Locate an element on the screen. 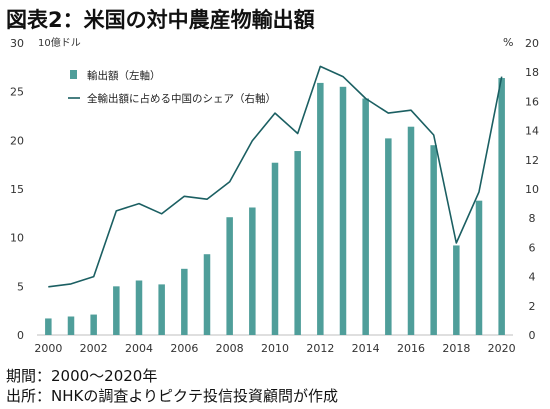 The width and height of the screenshot is (550, 409). right-tick-label: 8 is located at coordinates (532, 218).